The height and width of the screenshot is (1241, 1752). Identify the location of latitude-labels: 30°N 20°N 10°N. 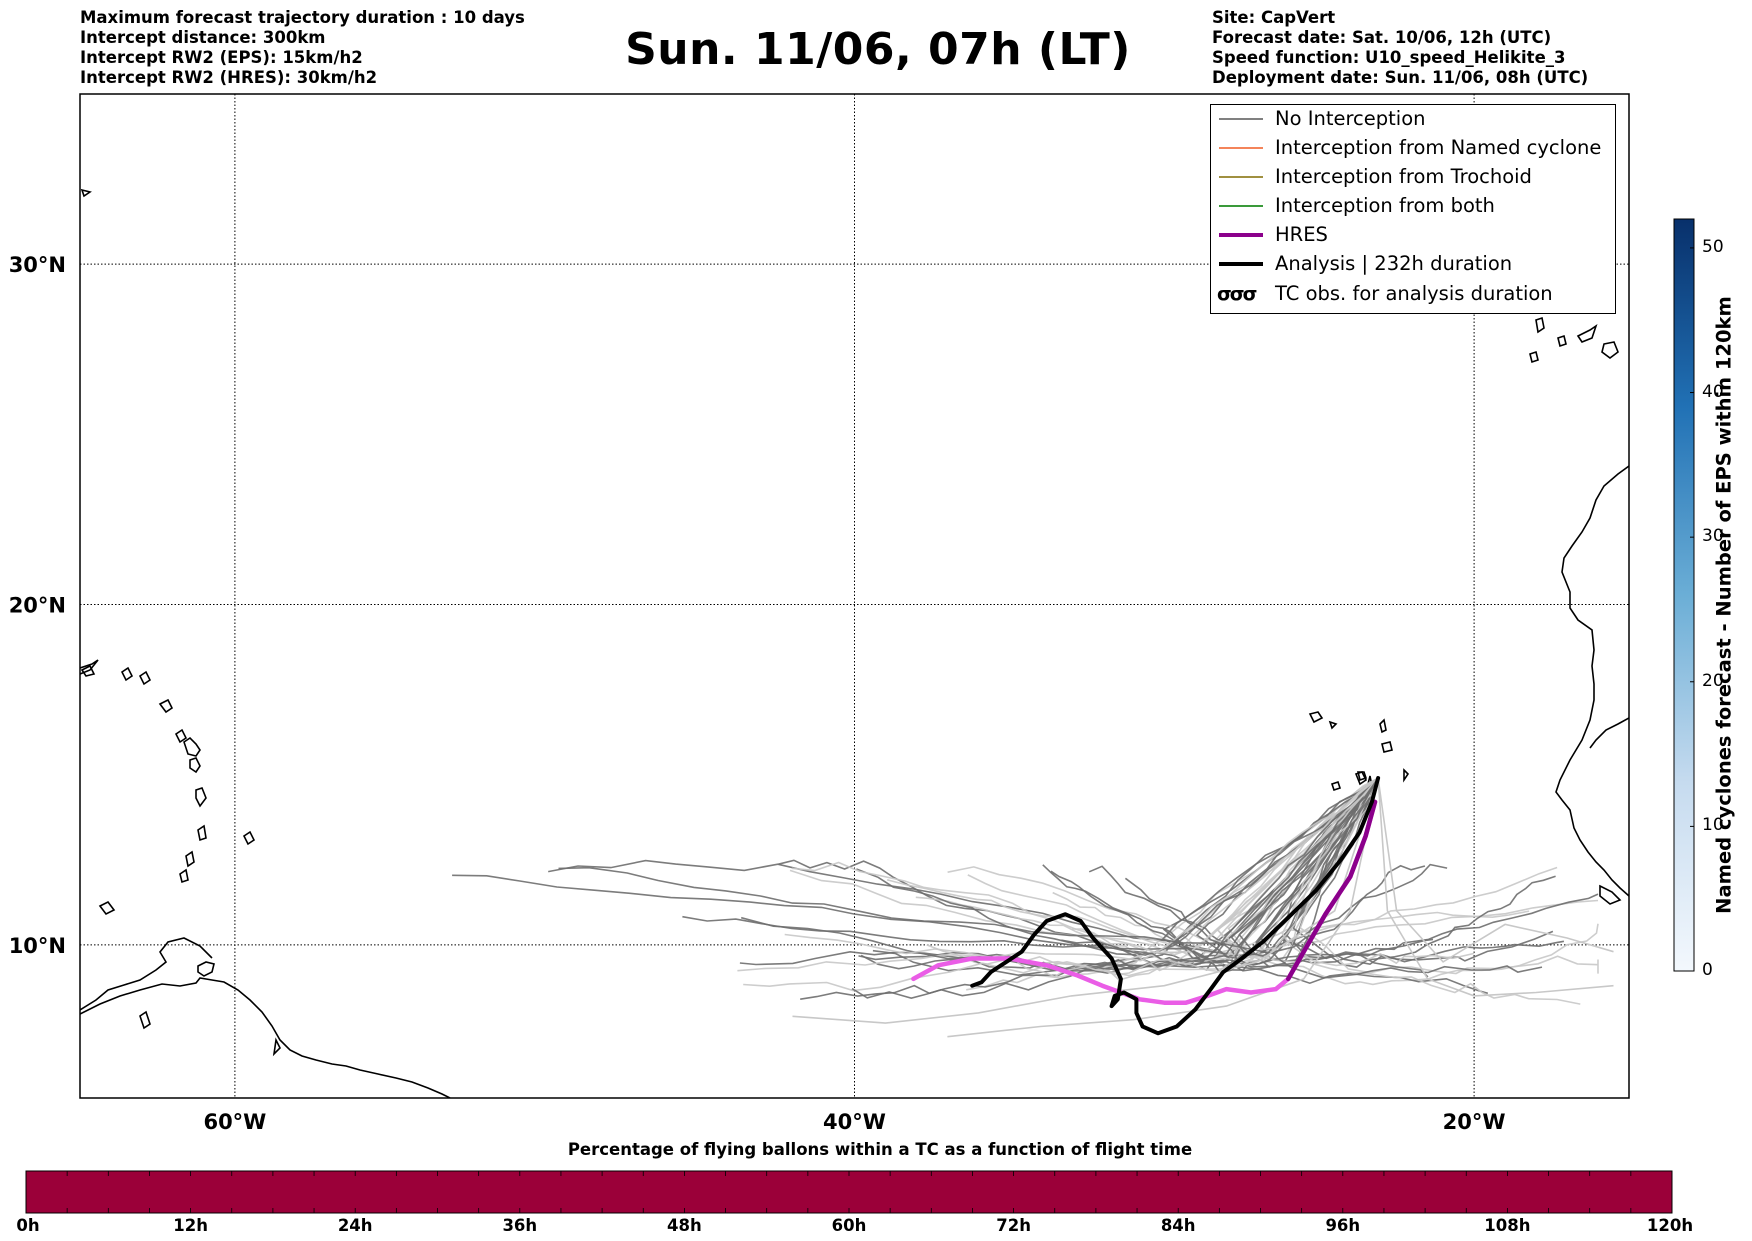
(37, 605).